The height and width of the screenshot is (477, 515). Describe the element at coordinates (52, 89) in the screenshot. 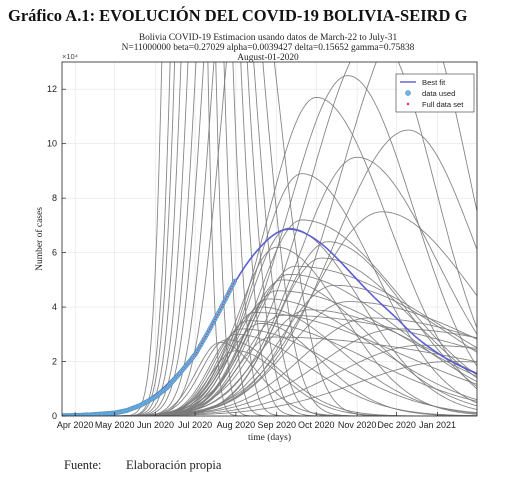

I see `y-tick-label: 12` at that location.